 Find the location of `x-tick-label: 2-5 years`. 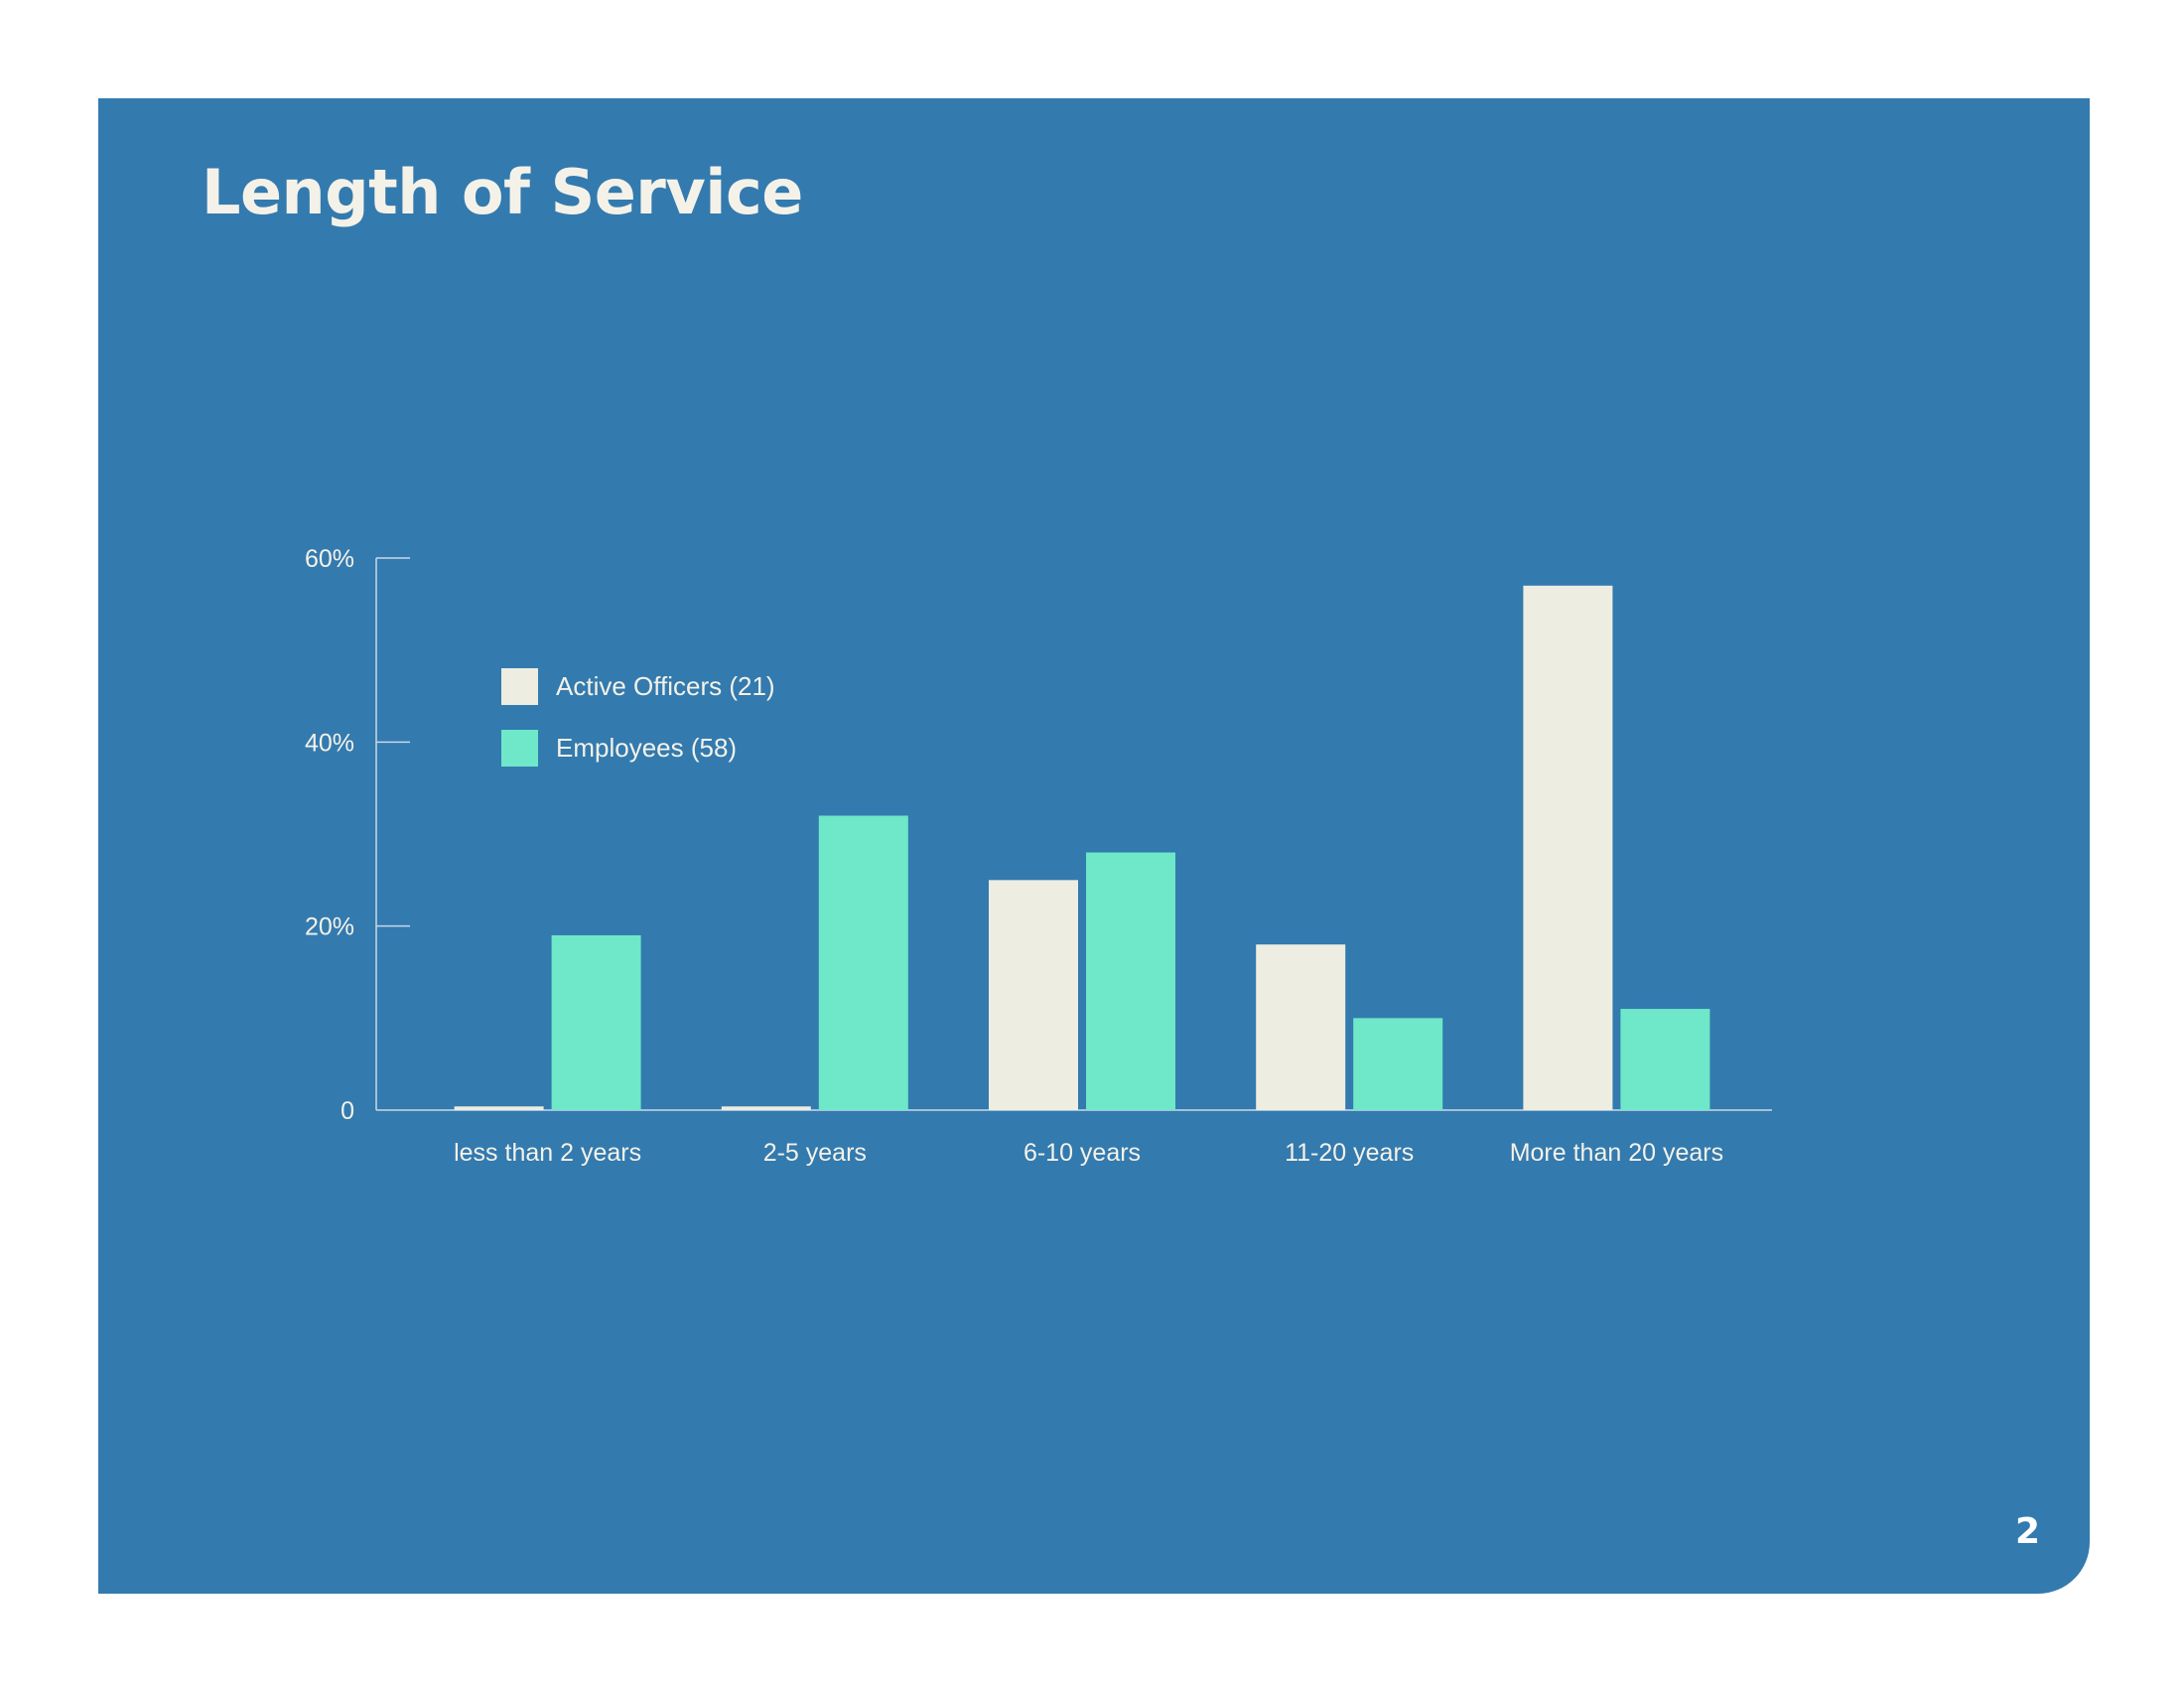

x-tick-label: 2-5 years is located at coordinates (815, 1153).